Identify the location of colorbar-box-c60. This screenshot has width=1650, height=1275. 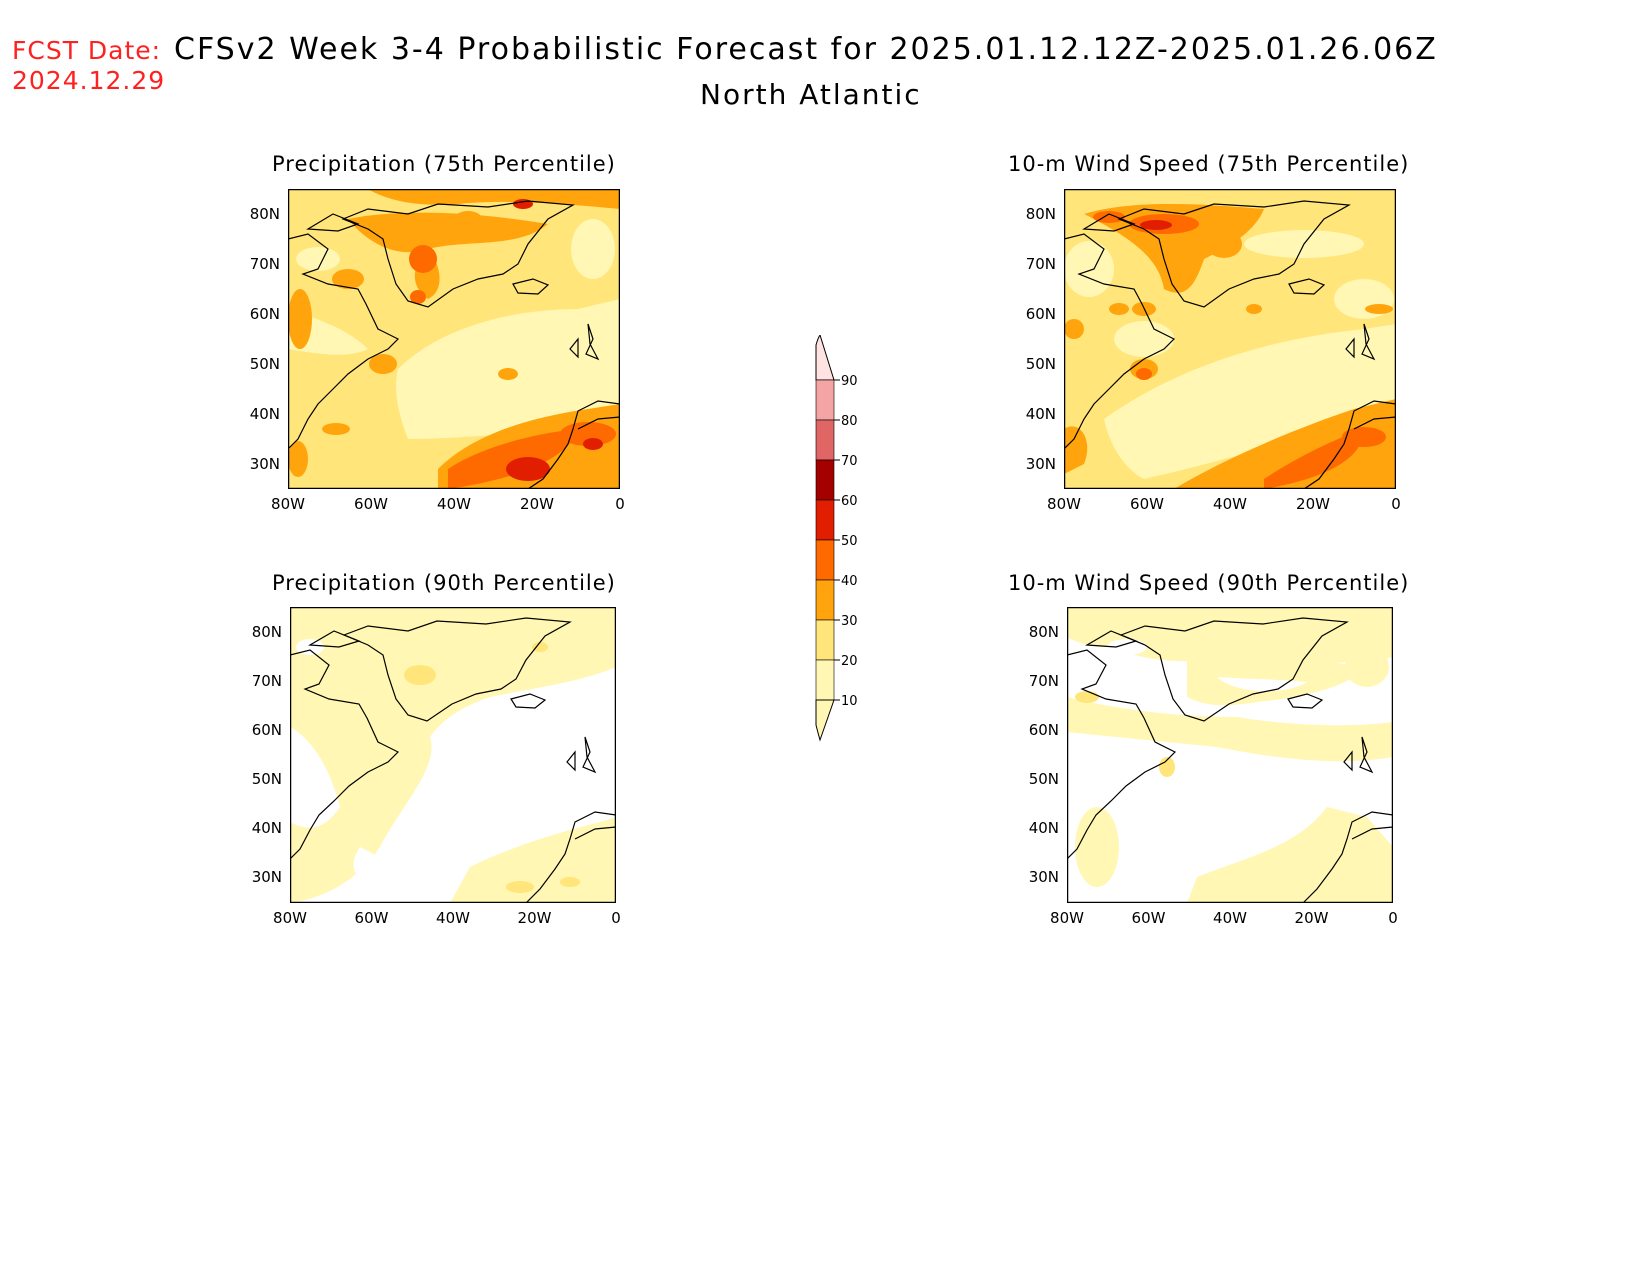
(825, 480).